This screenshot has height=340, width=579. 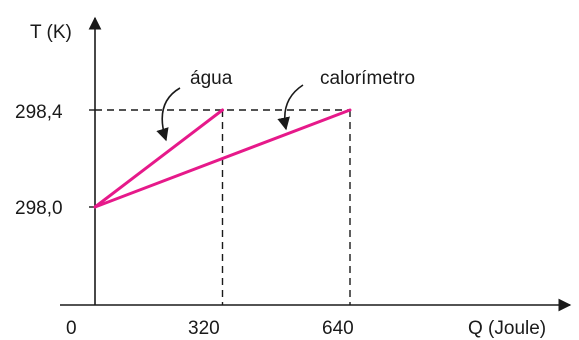 I want to click on series-line-agua, so click(x=158, y=158).